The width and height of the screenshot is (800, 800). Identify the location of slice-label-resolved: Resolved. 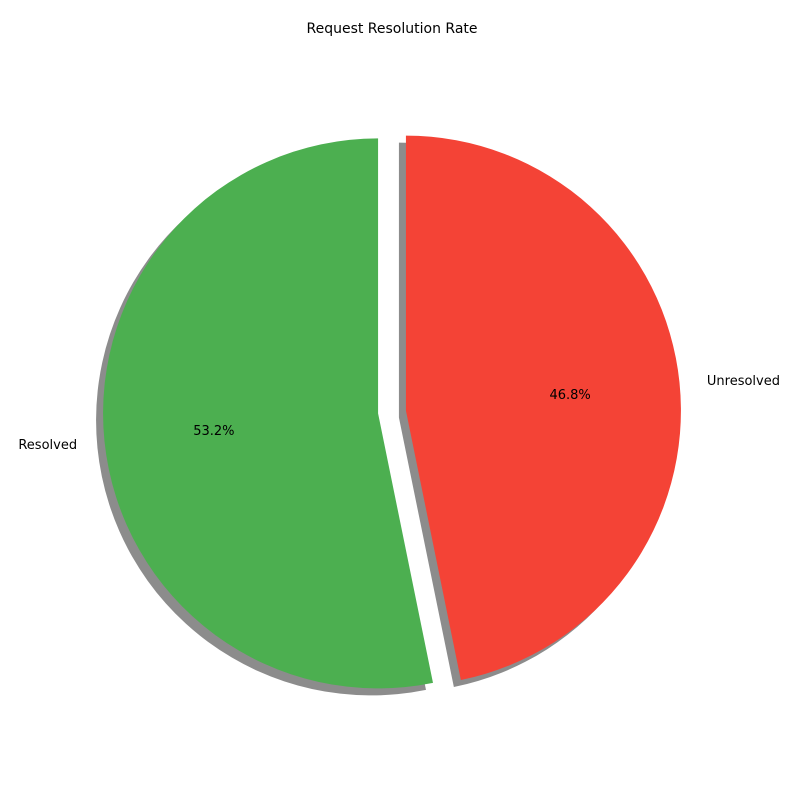
(47, 445).